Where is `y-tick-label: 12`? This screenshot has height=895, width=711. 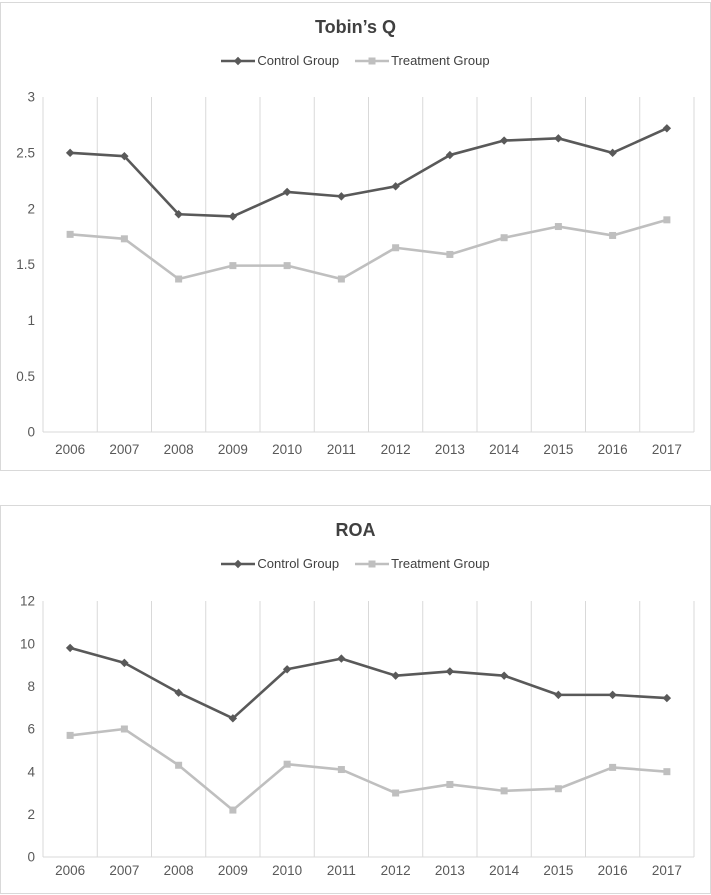
y-tick-label: 12 is located at coordinates (27, 601).